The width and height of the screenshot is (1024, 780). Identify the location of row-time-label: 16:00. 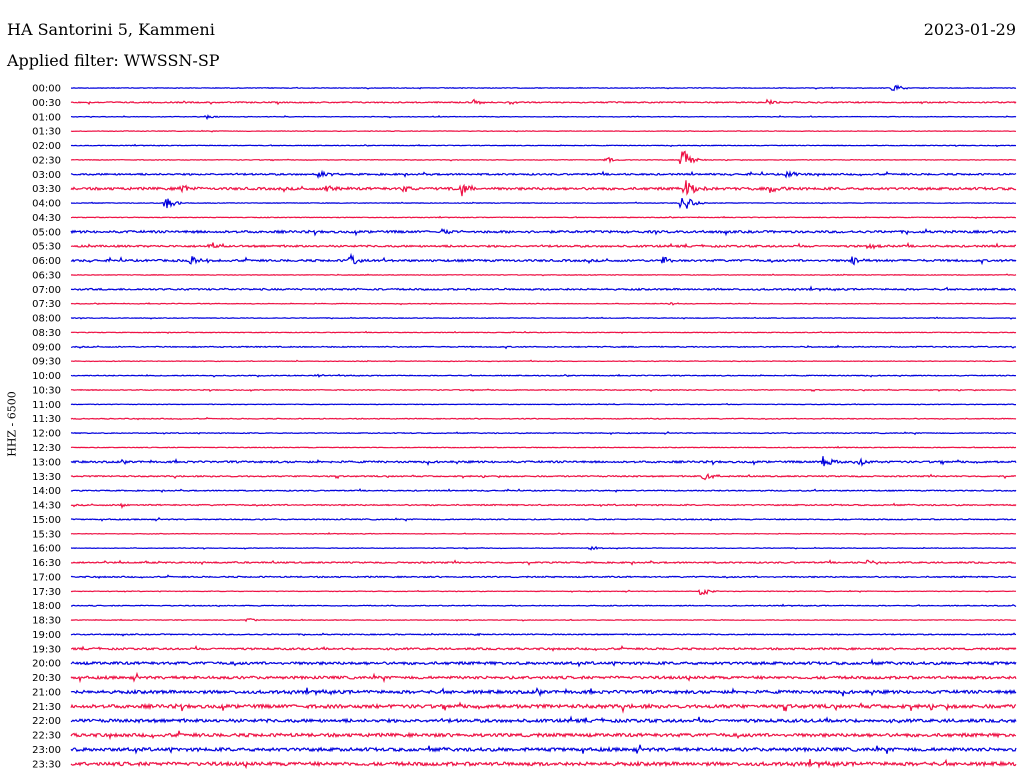
(46, 549).